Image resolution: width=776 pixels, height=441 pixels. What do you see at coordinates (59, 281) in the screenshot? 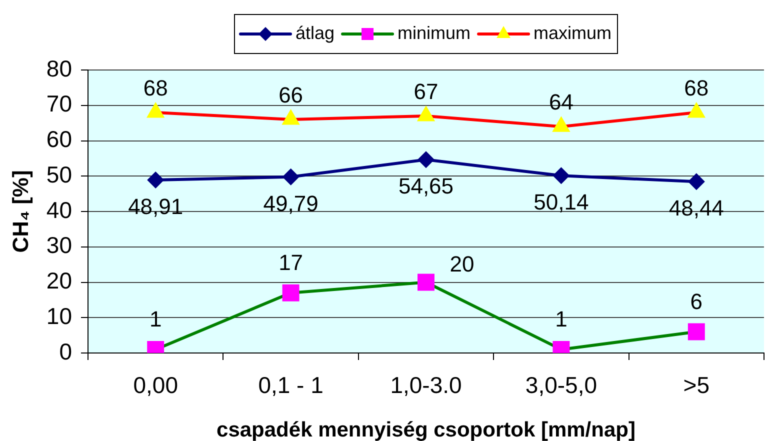
I see `y-tick-label: 20` at bounding box center [59, 281].